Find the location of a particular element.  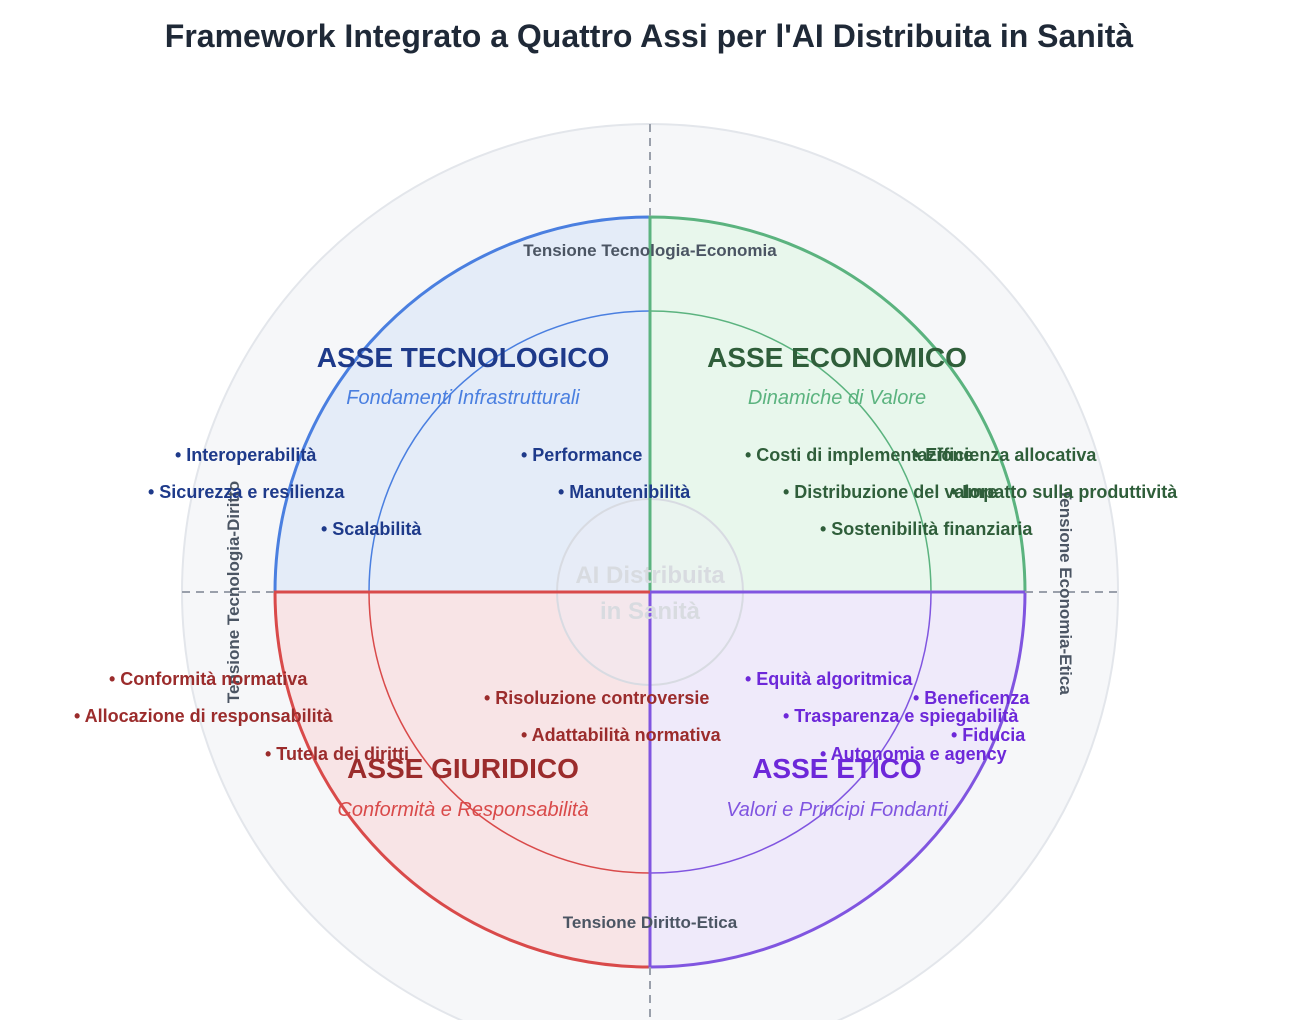

quadrant-tech is located at coordinates (462, 404).